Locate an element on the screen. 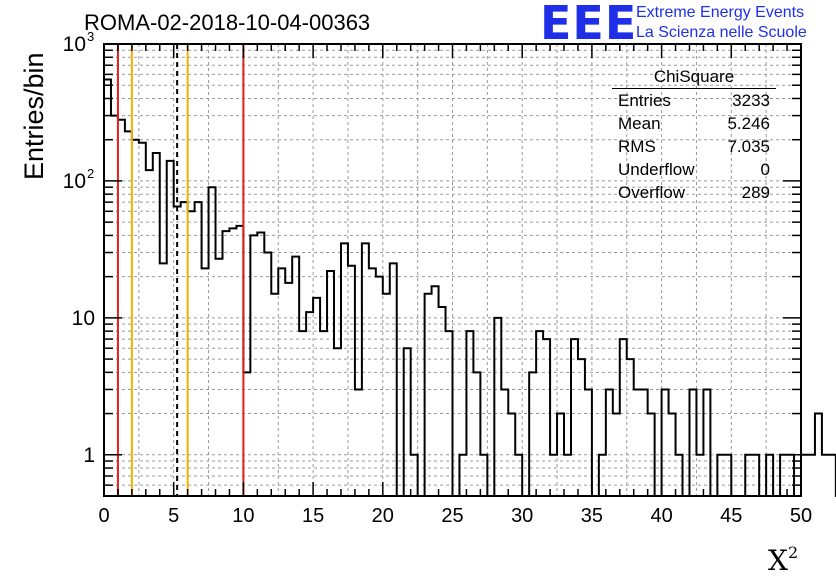 Image resolution: width=836 pixels, height=577 pixels. y-tick-label: 1 is located at coordinates (89, 455).